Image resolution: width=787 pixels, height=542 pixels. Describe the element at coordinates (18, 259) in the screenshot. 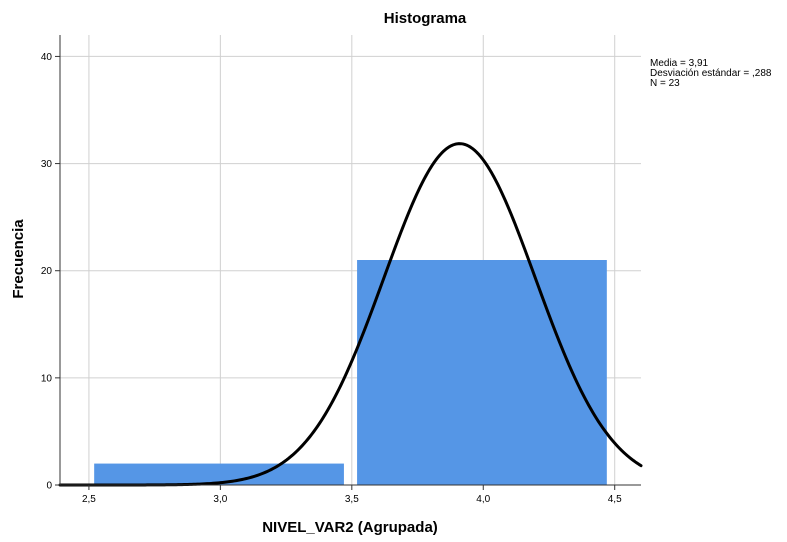

I see `y-axis-label: Frecuencia` at that location.